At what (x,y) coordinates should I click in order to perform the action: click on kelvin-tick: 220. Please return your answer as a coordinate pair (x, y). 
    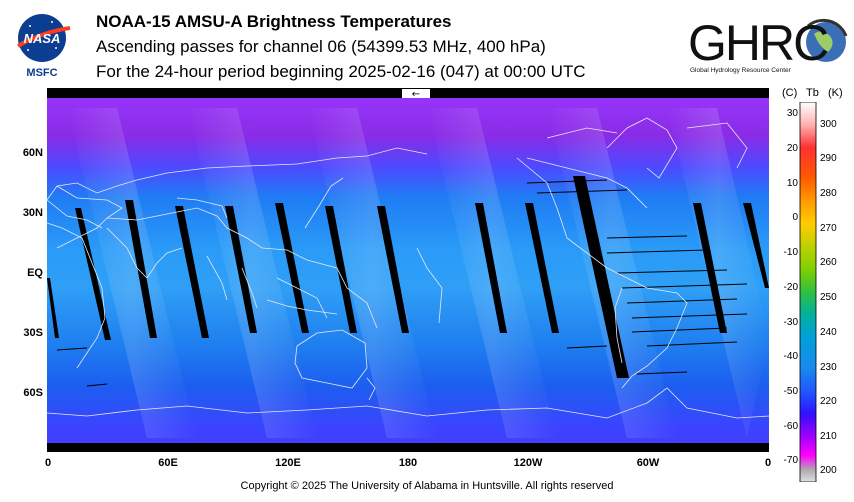
    Looking at the image, I should click on (828, 401).